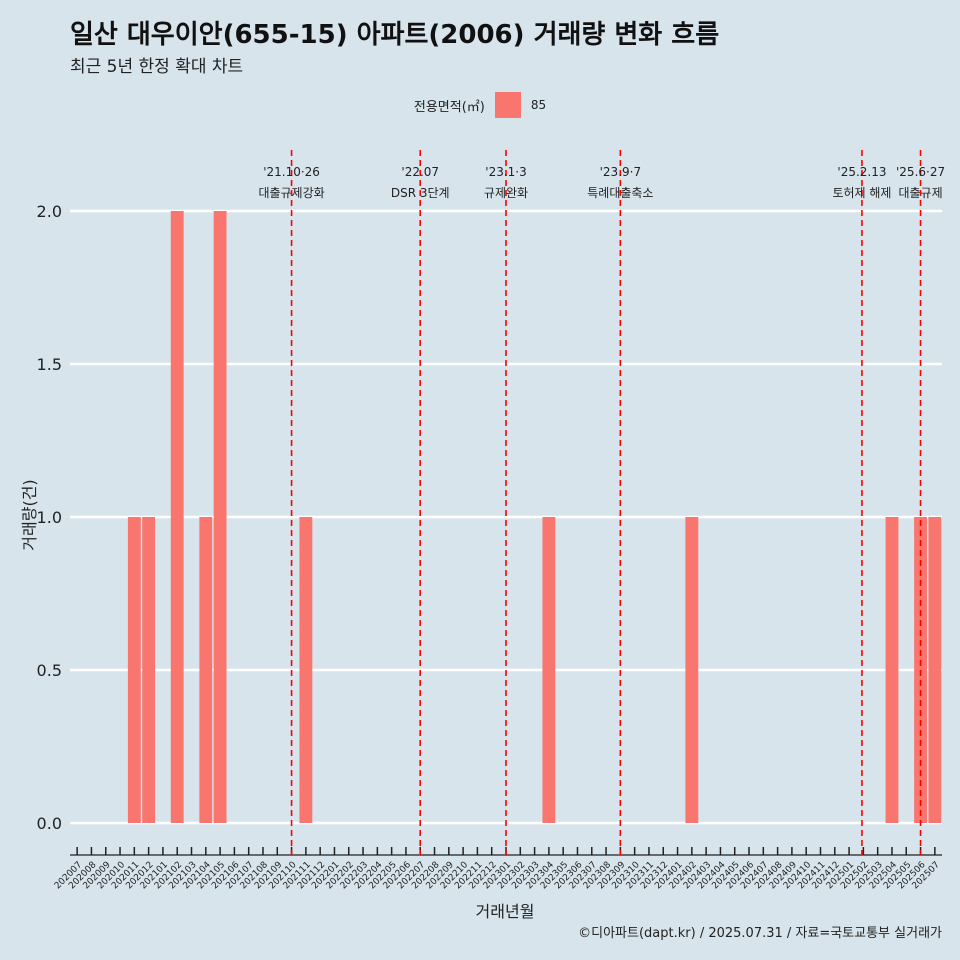 Image resolution: width=960 pixels, height=960 pixels. Describe the element at coordinates (620, 193) in the screenshot. I see `event-label: 특례대출축소` at that location.